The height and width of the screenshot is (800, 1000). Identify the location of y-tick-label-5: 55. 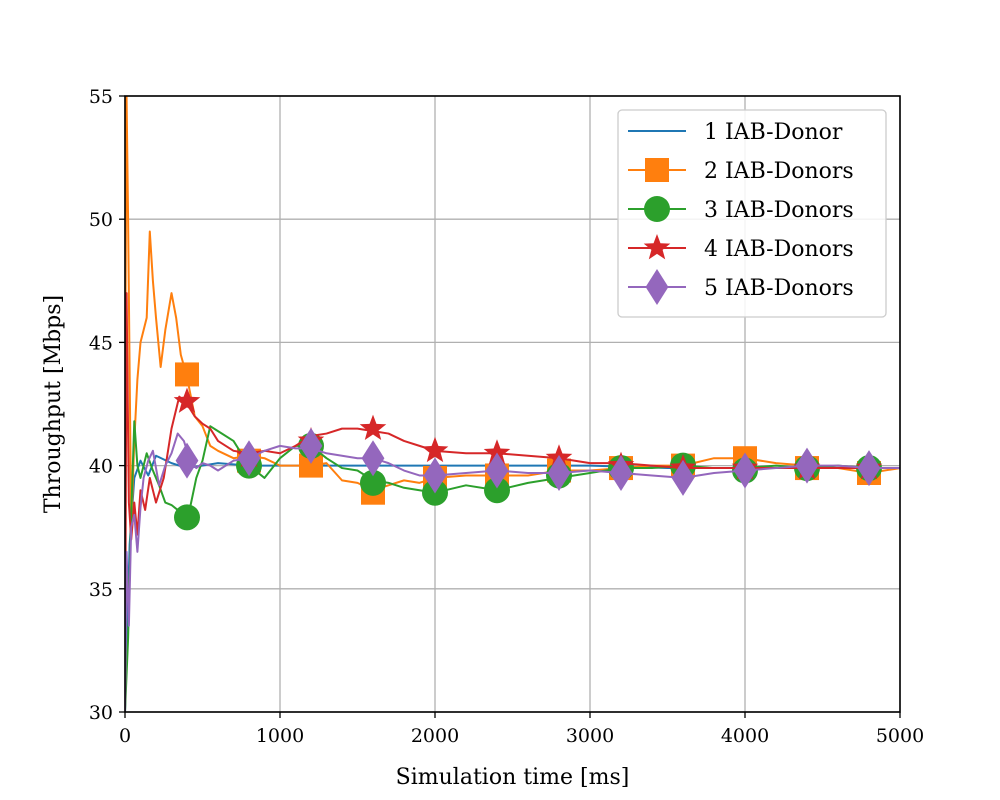
(101, 97).